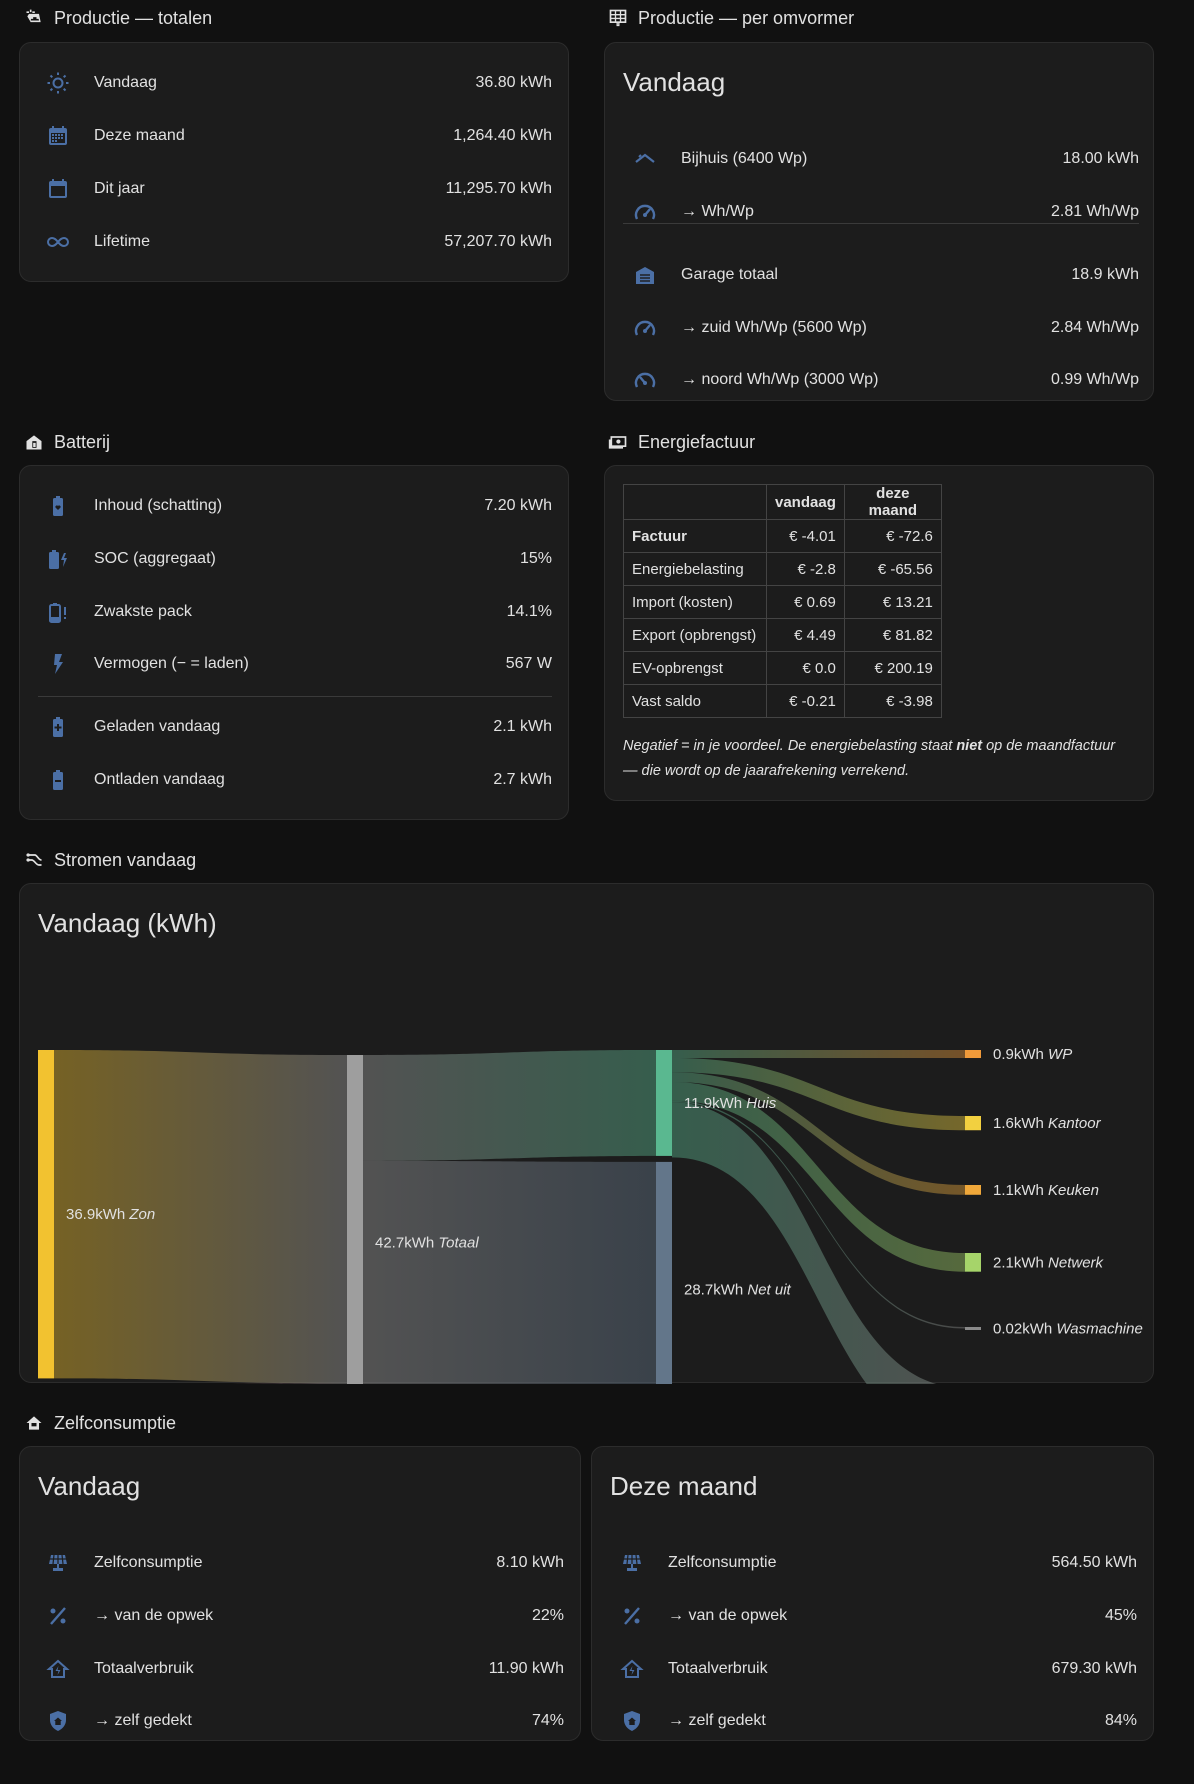 The width and height of the screenshot is (1194, 1784). Describe the element at coordinates (729, 274) in the screenshot. I see `row-label: Garage totaal` at that location.